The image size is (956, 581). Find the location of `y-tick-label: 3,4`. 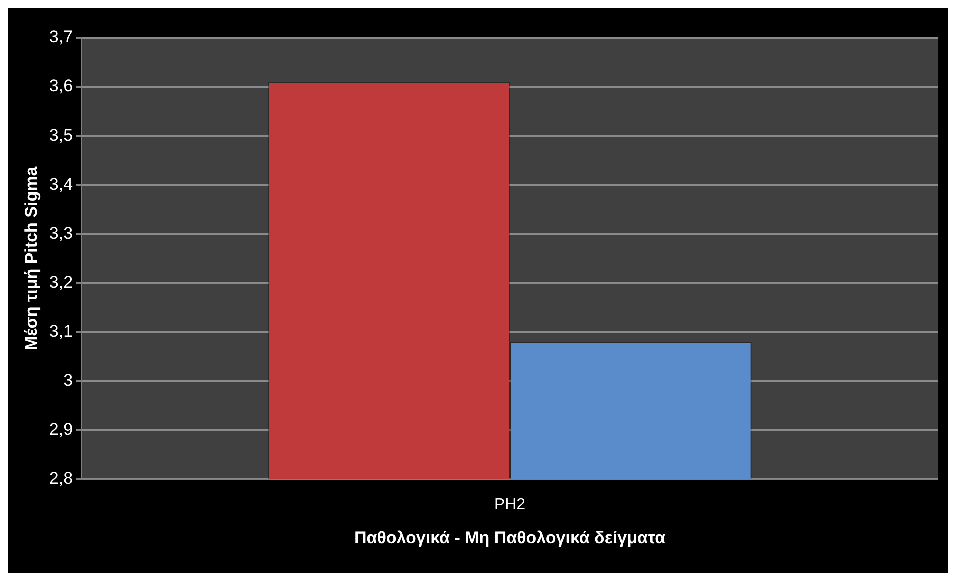

y-tick-label: 3,4 is located at coordinates (61, 184).